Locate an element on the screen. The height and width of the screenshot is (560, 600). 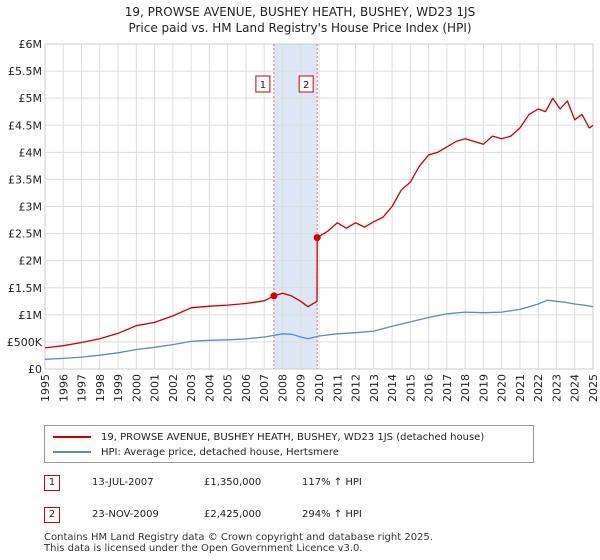
x-tick-label: 2001 is located at coordinates (155, 388).